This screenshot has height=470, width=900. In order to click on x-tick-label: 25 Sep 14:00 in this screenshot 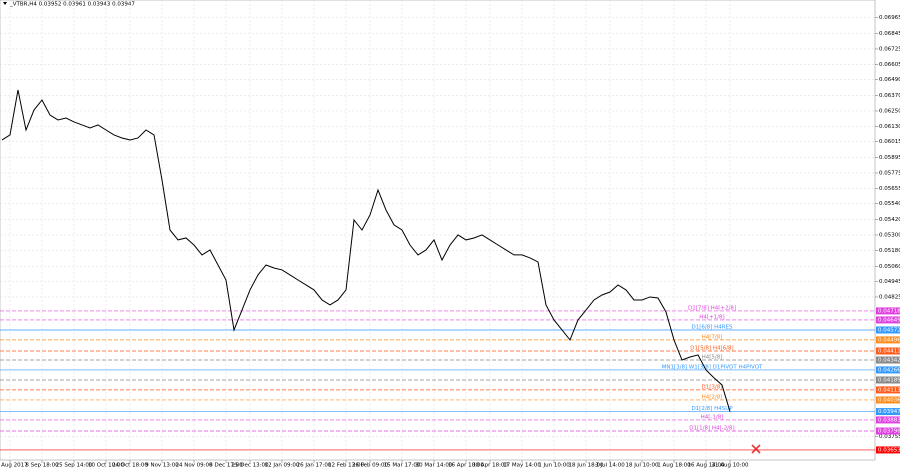, I will do `click(74, 466)`.